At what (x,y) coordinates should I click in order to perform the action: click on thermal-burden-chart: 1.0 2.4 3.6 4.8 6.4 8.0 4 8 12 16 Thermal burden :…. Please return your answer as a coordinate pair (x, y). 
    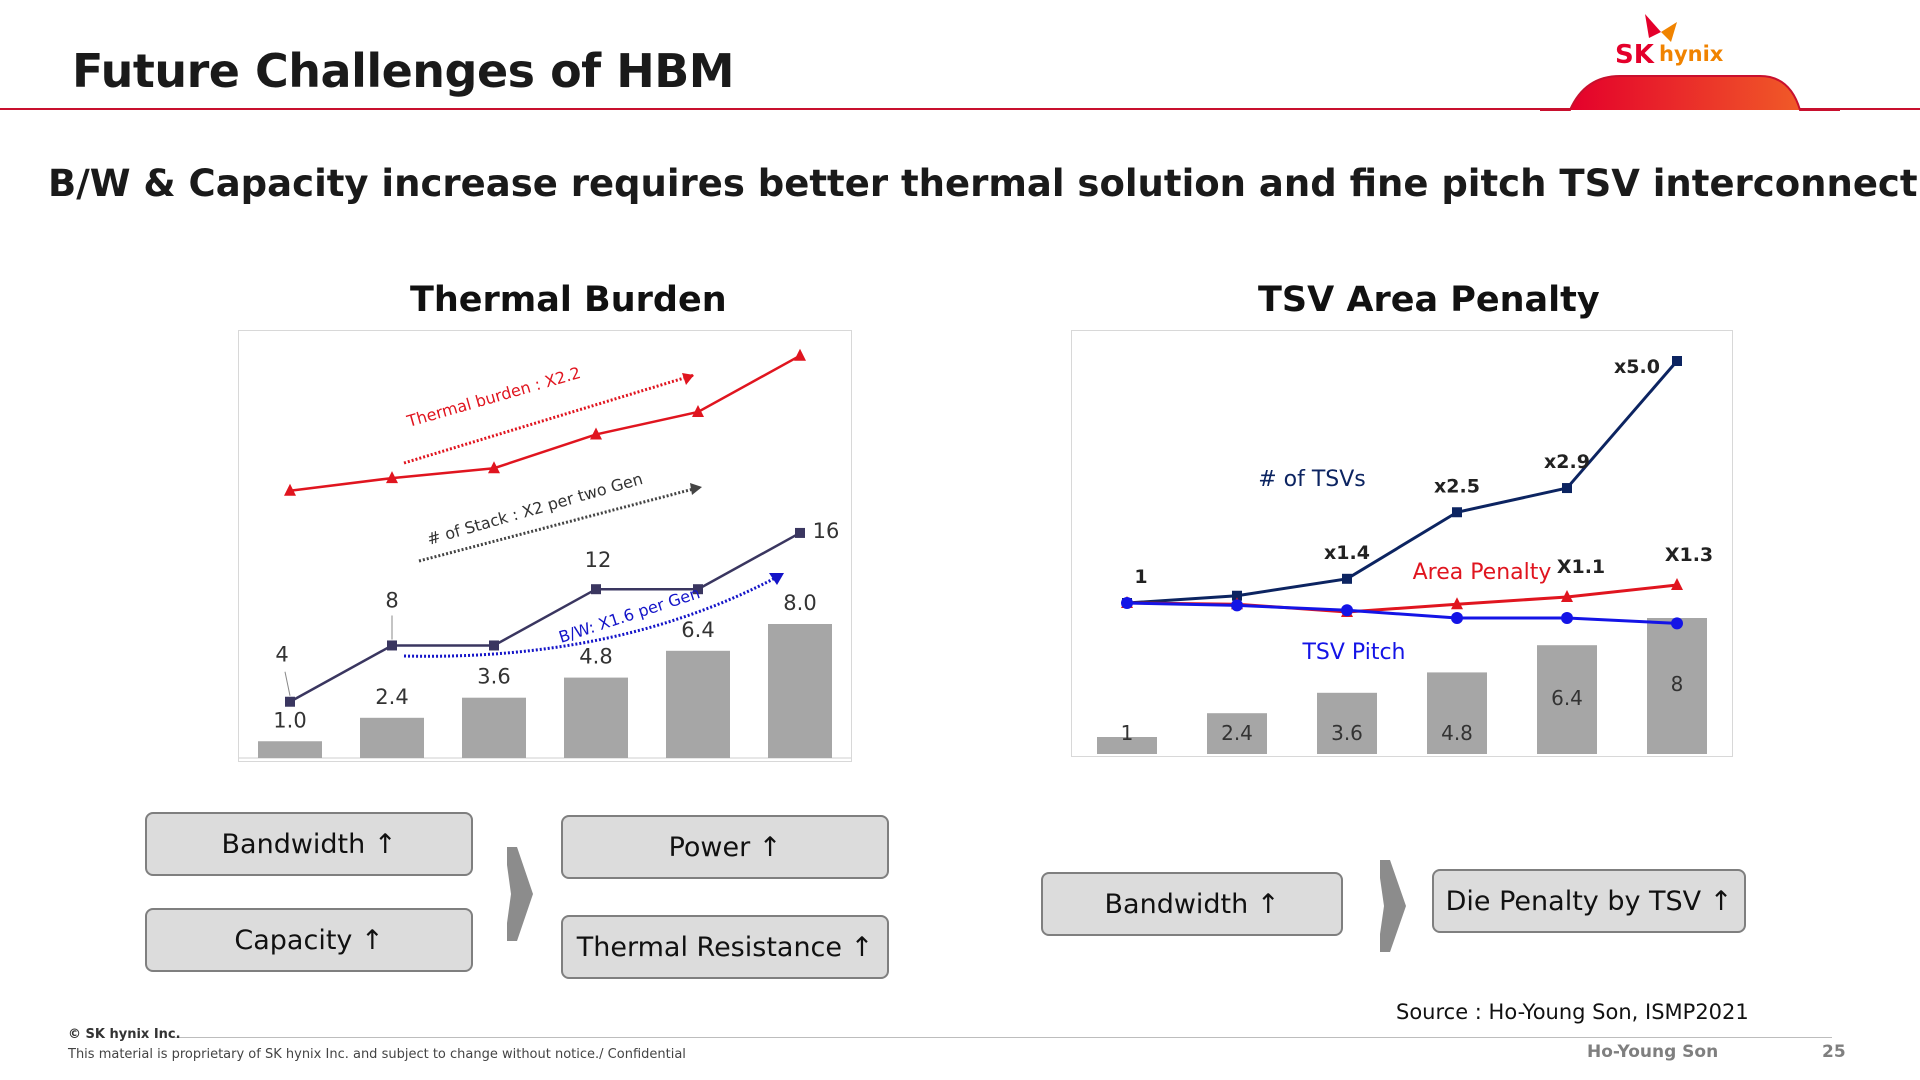
    Looking at the image, I should click on (545, 546).